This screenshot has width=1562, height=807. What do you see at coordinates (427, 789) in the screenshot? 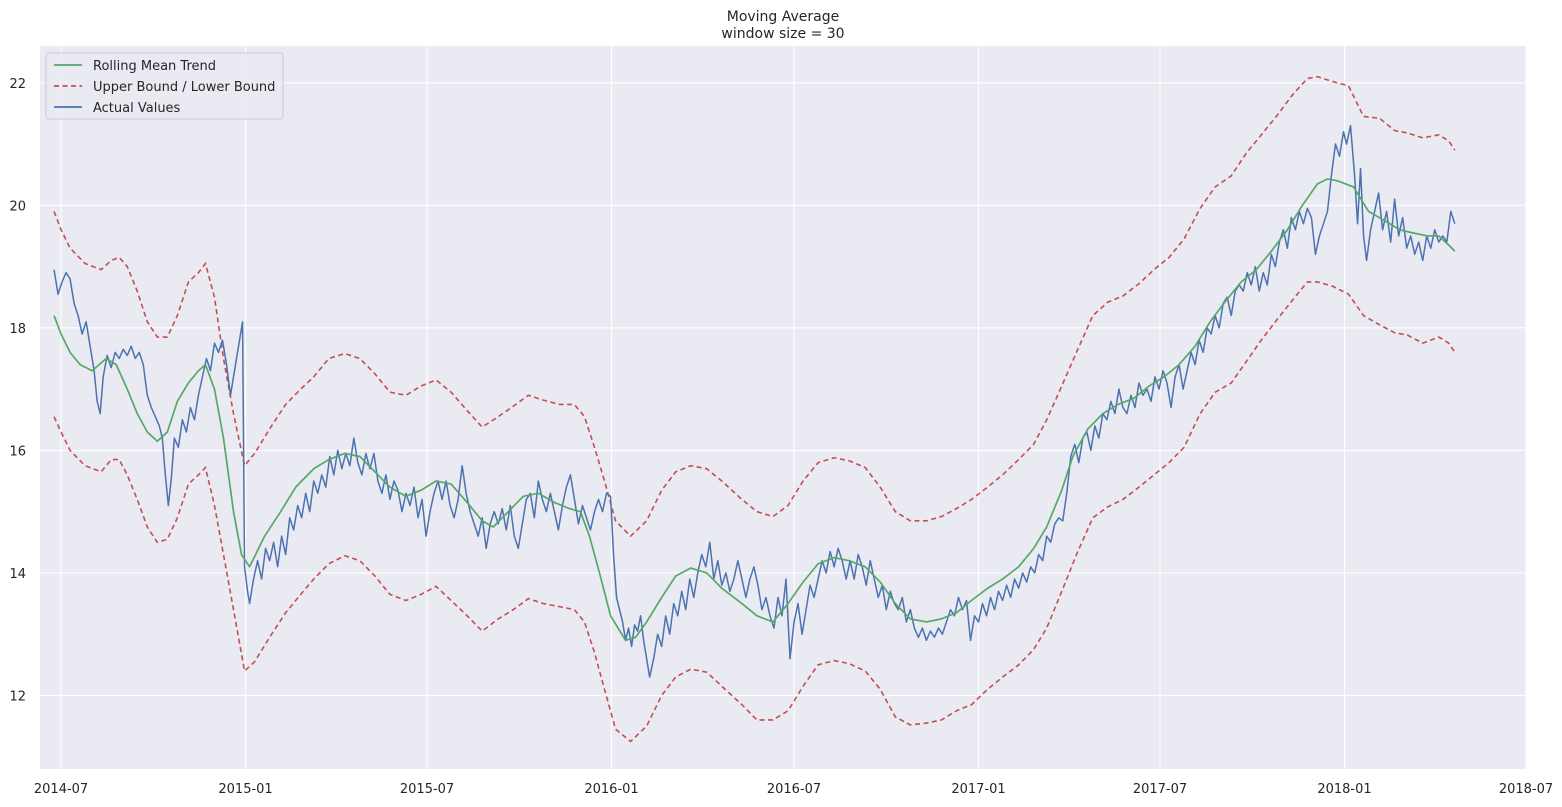
I see `x-tick-label: 2015-07` at bounding box center [427, 789].